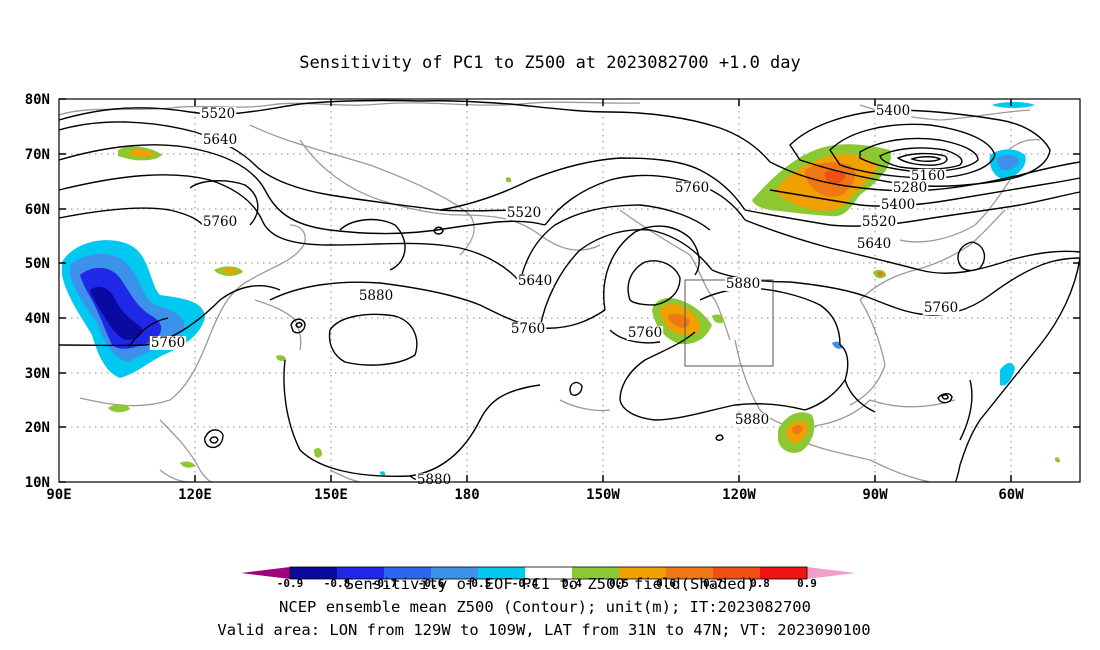 This screenshot has height=650, width=1100. I want to click on contour-label-5760-east-asia: 5760, so click(168, 343).